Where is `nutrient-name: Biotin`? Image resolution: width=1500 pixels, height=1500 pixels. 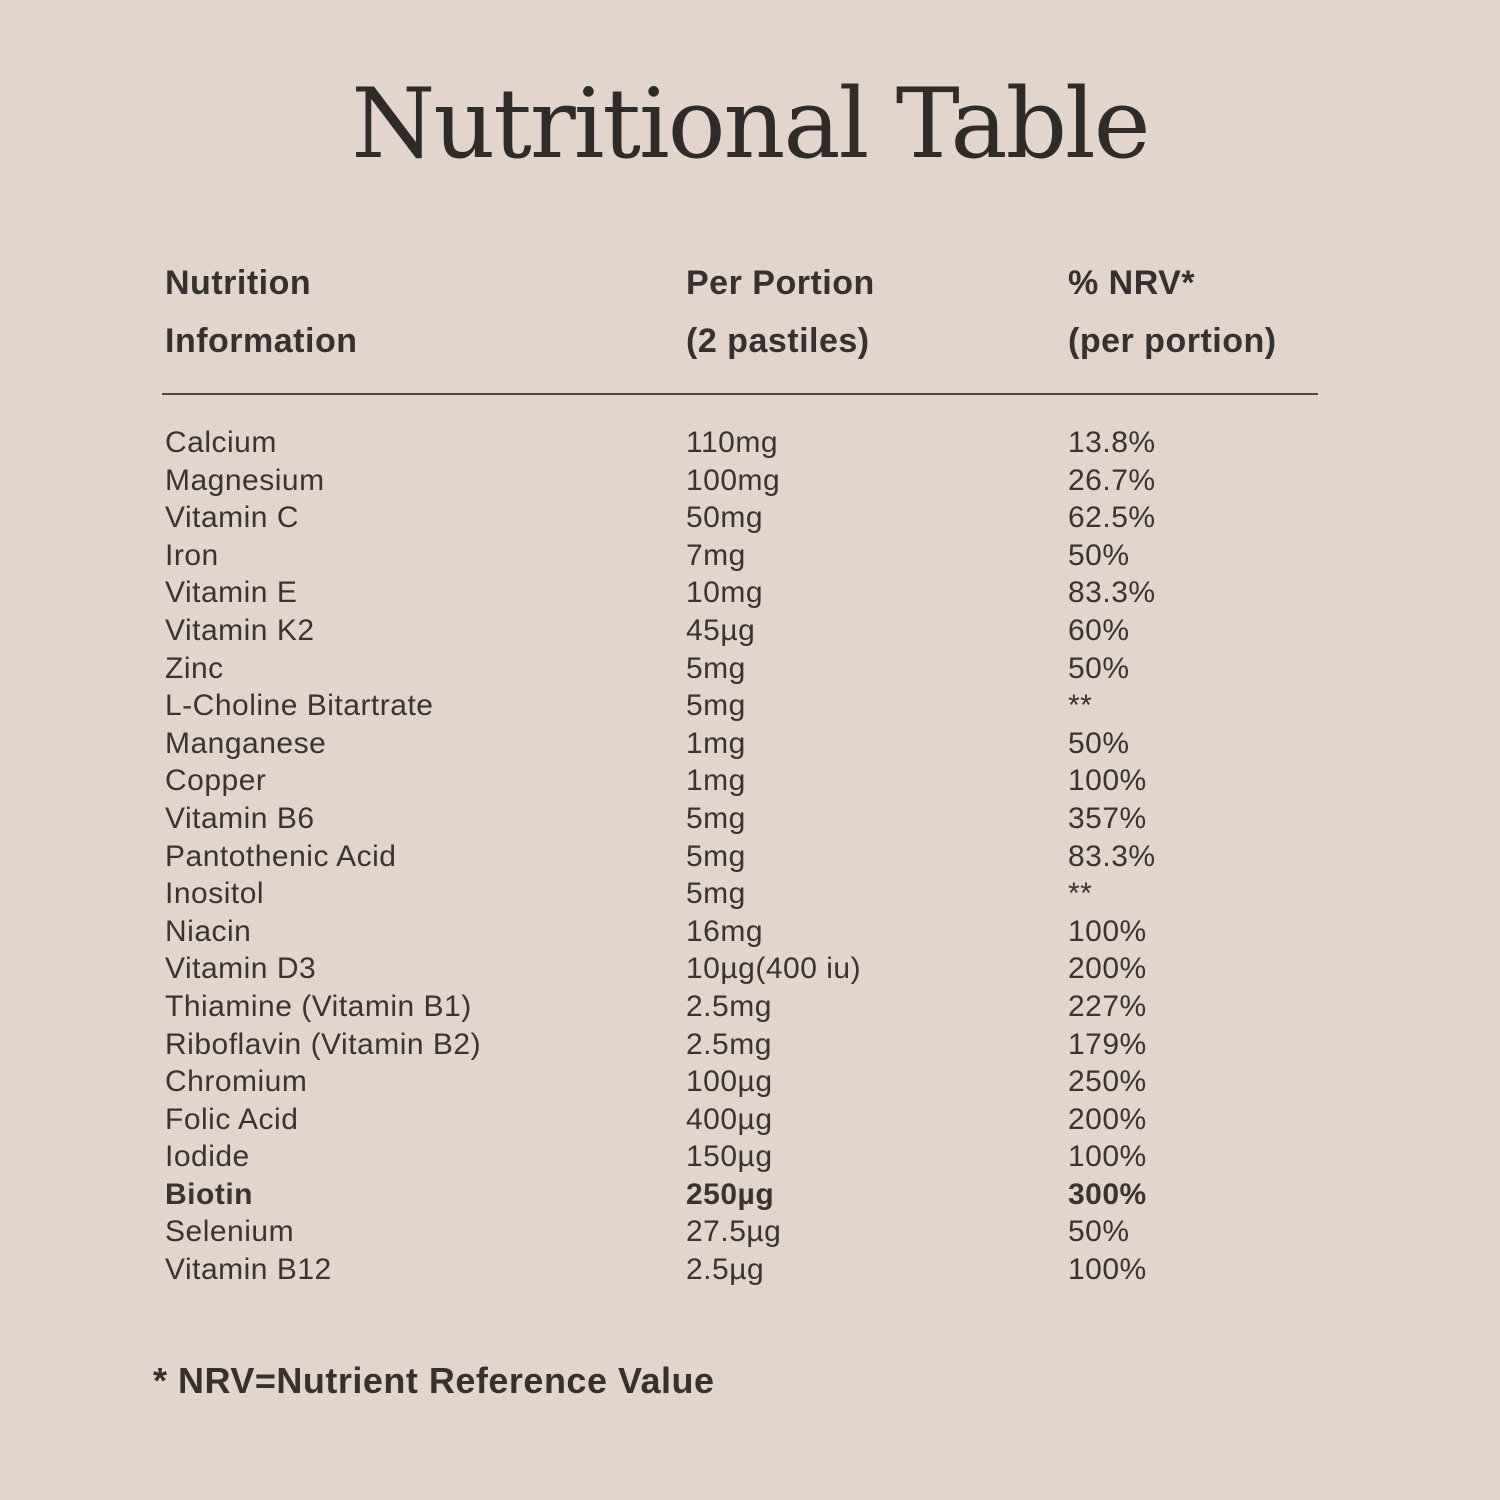
nutrient-name: Biotin is located at coordinates (209, 1194).